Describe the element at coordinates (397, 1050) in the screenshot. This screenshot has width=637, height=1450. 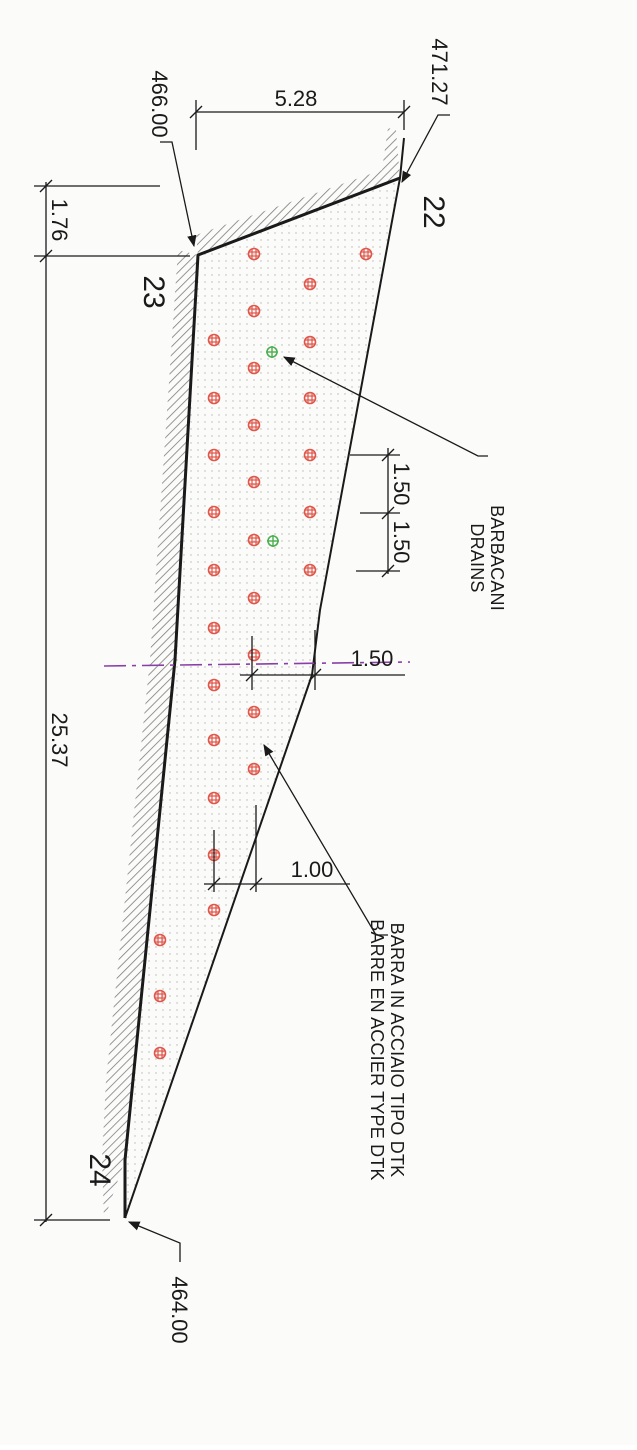
I see `steel-bar-label-it: BARRA IN ACCIAIO TIPO DTK` at that location.